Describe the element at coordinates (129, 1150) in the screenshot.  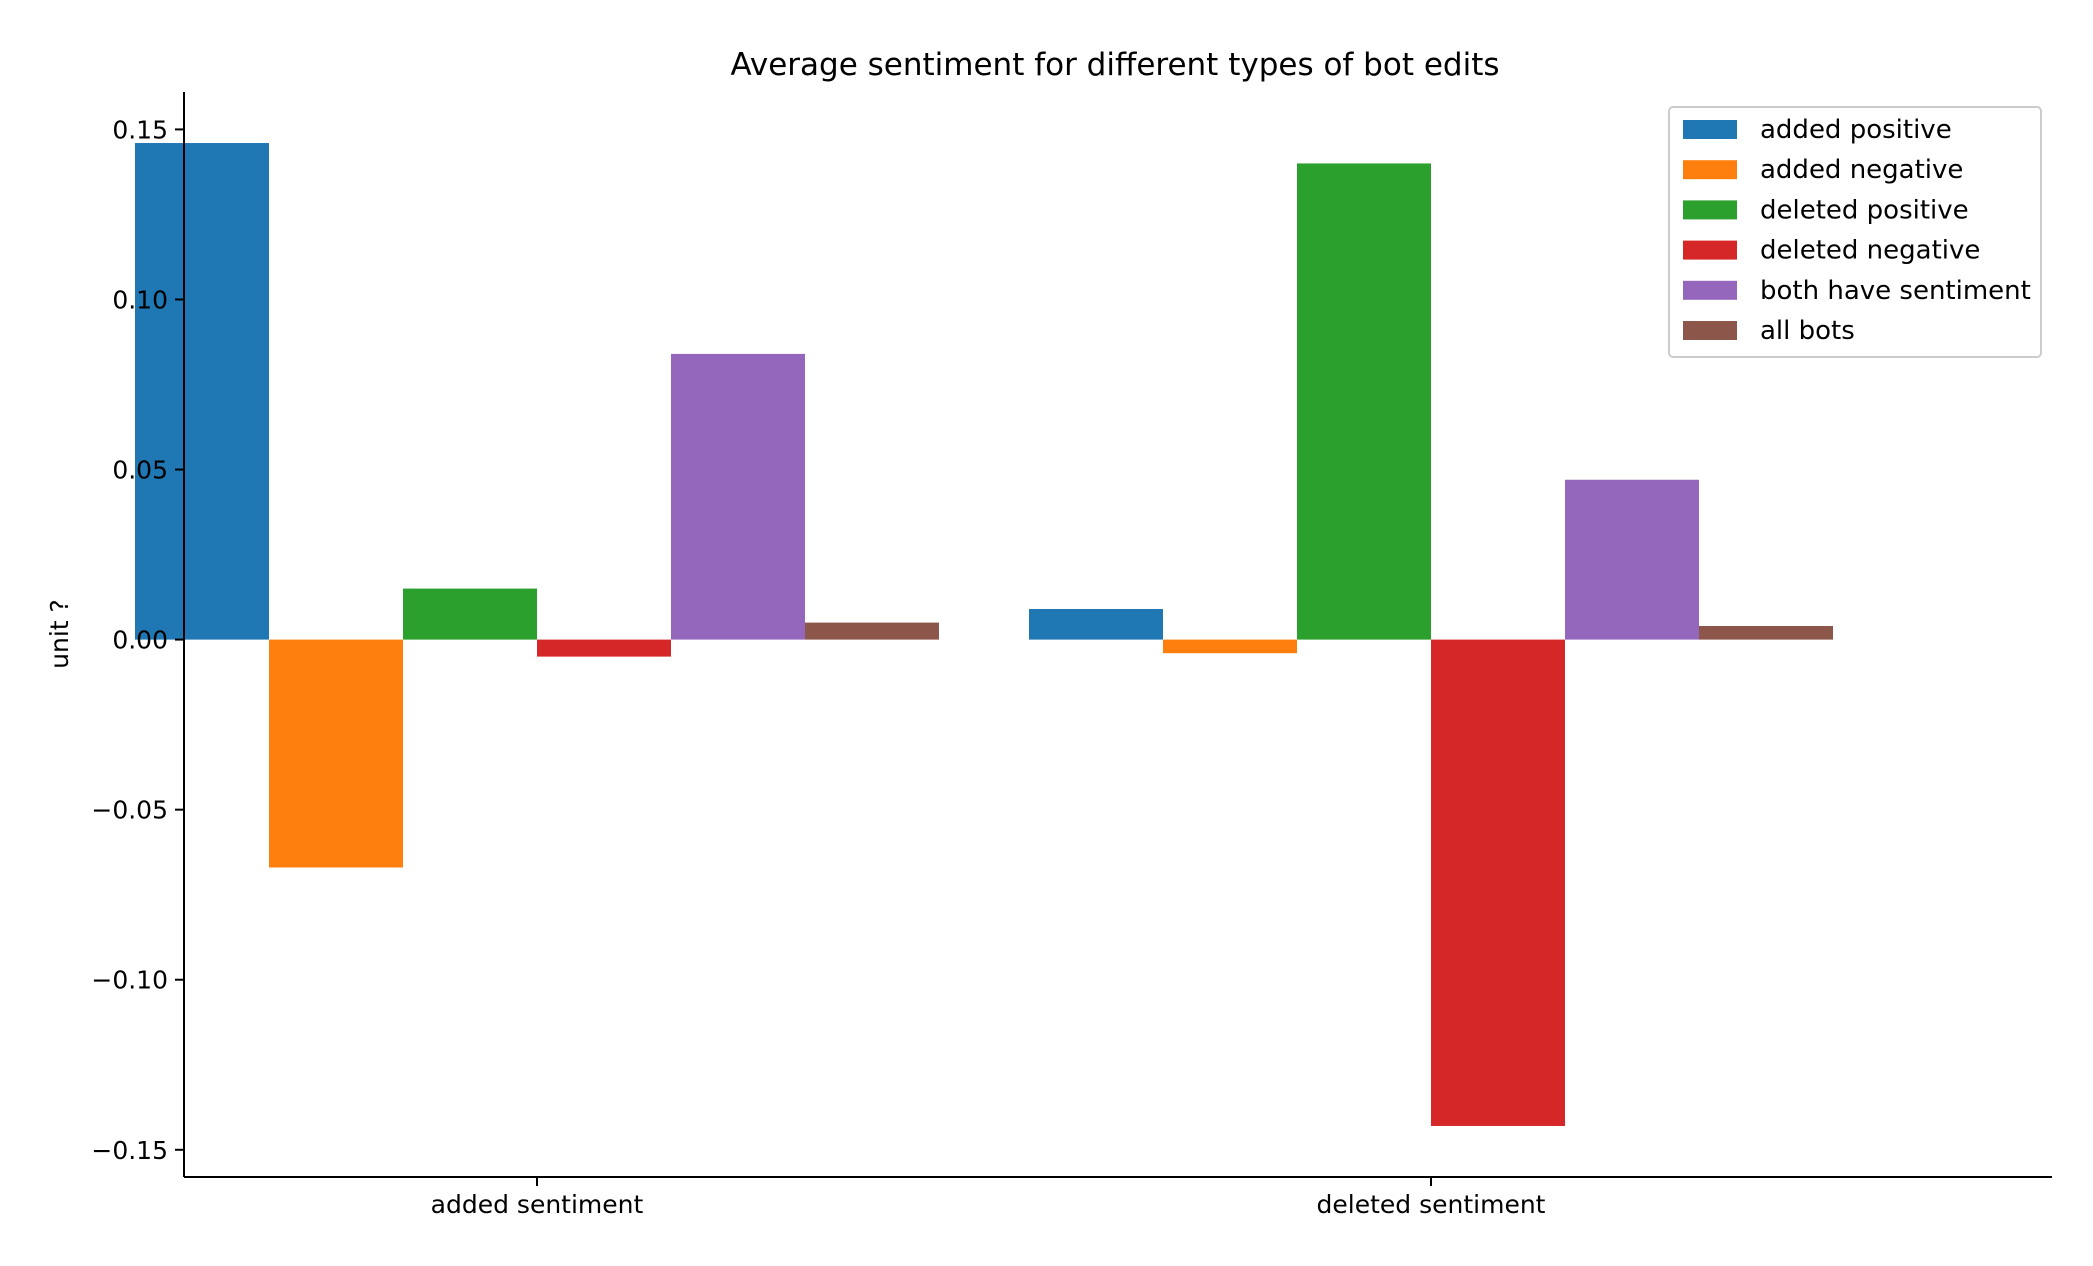
I see `y-tick-label: −0.15` at that location.